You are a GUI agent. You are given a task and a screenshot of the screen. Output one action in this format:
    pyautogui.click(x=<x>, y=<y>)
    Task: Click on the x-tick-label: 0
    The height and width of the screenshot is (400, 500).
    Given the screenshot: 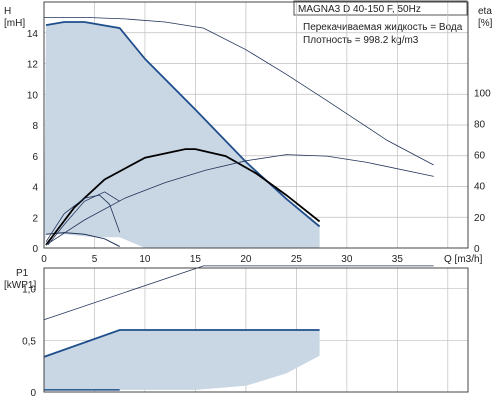 What is the action you would take?
    pyautogui.click(x=44, y=259)
    